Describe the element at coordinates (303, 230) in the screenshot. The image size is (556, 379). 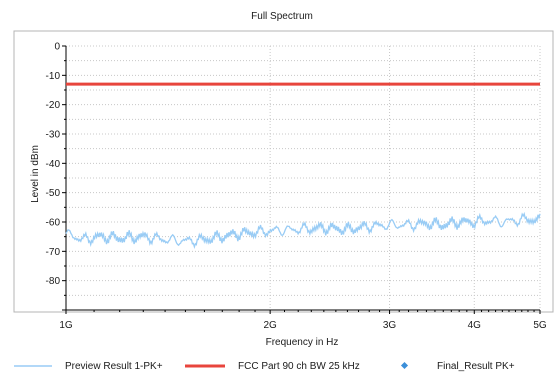
I see `series-line-preview-result` at that location.